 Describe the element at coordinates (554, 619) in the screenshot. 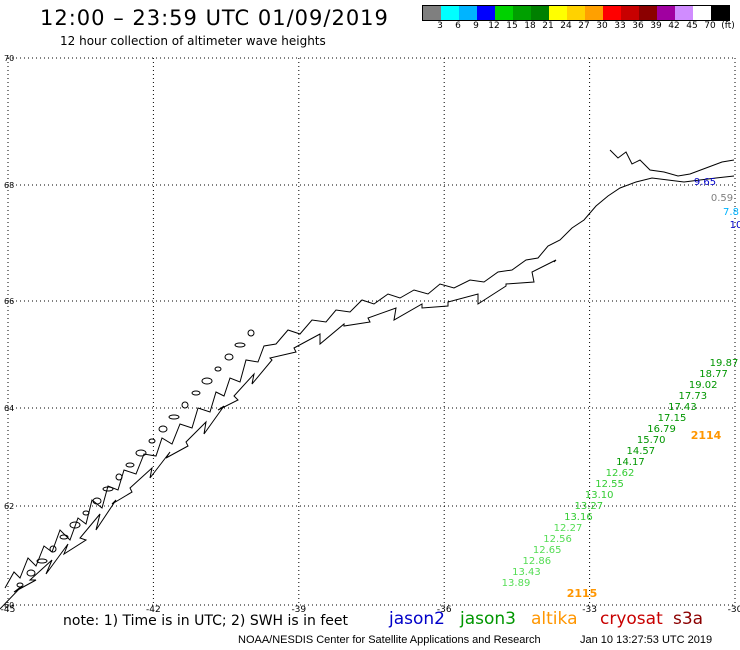

I see `legend-altika: altika` at that location.